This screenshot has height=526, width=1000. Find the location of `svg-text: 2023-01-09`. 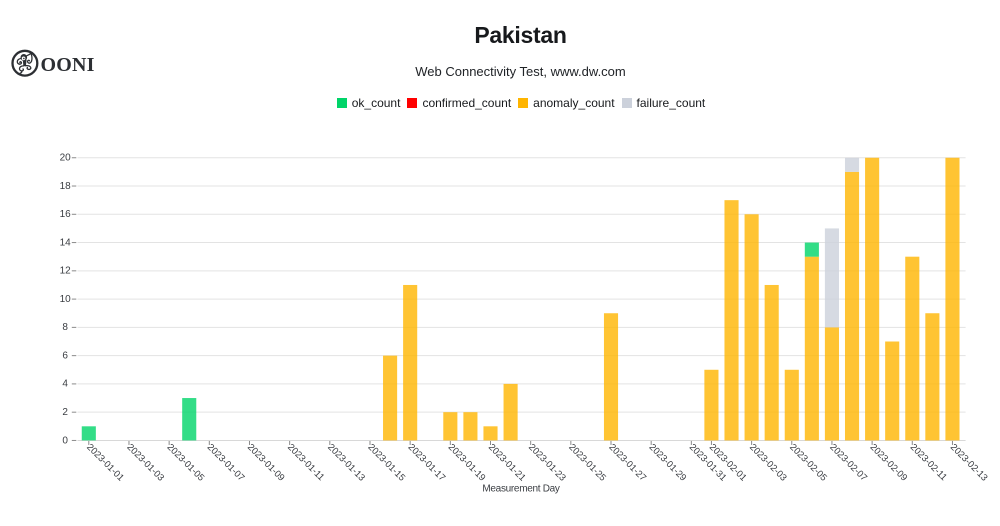

svg-text: 2023-01-09 is located at coordinates (267, 462).